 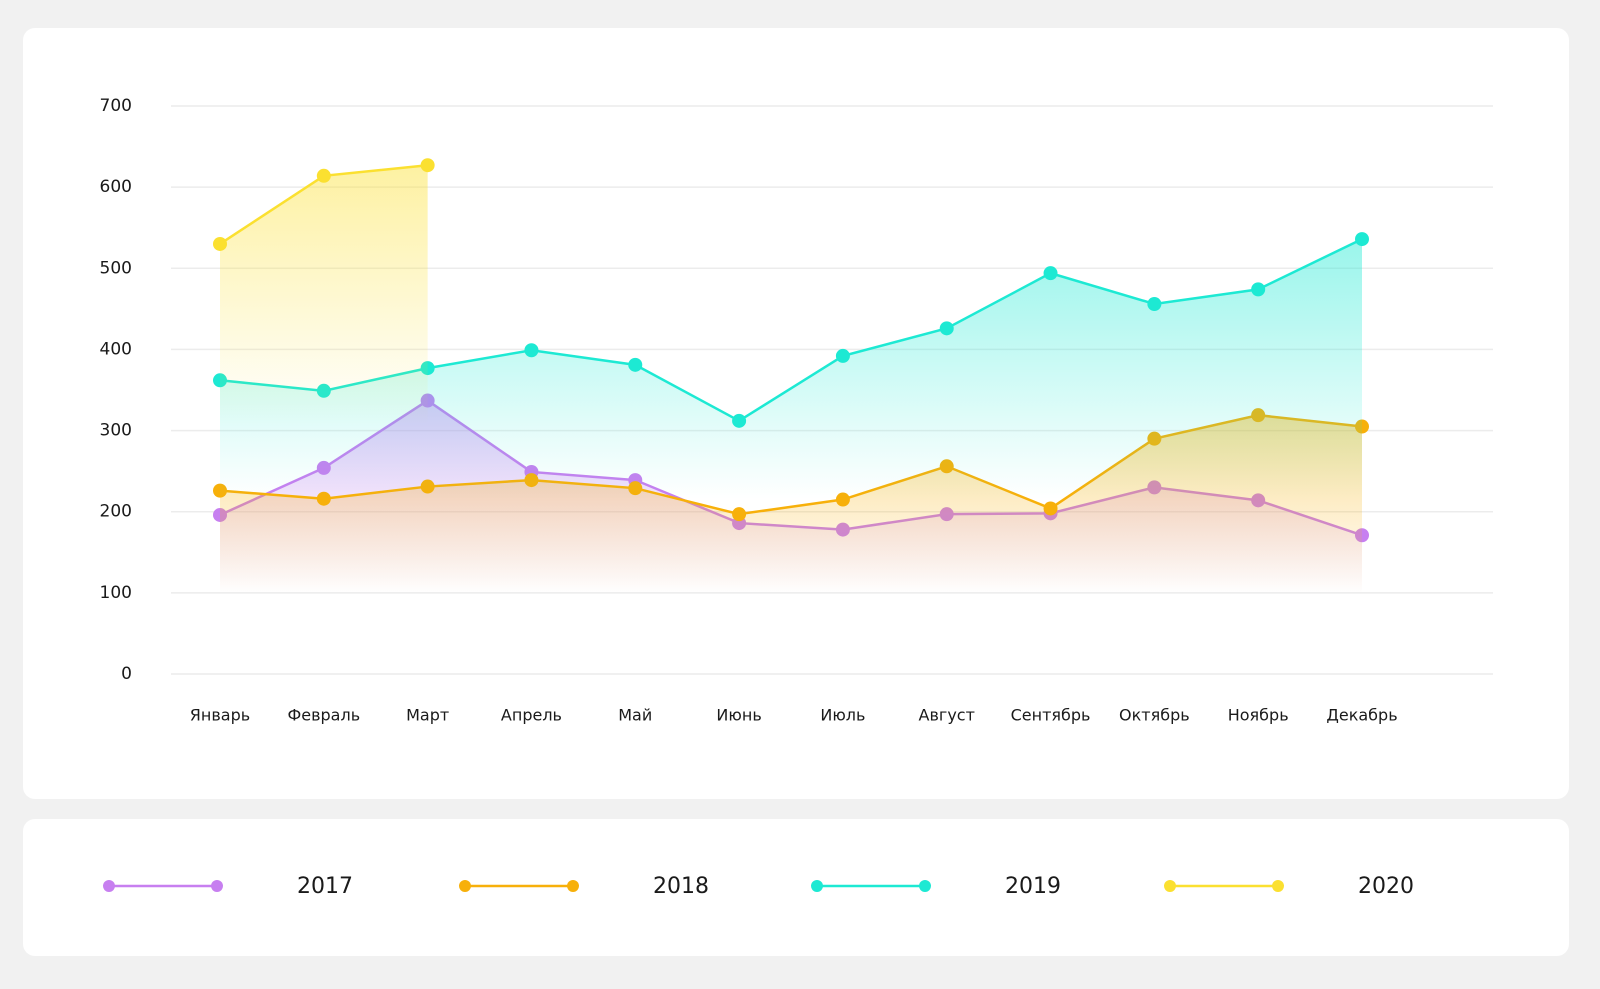 What do you see at coordinates (220, 715) in the screenshot?
I see `x-tick-label: Январь` at bounding box center [220, 715].